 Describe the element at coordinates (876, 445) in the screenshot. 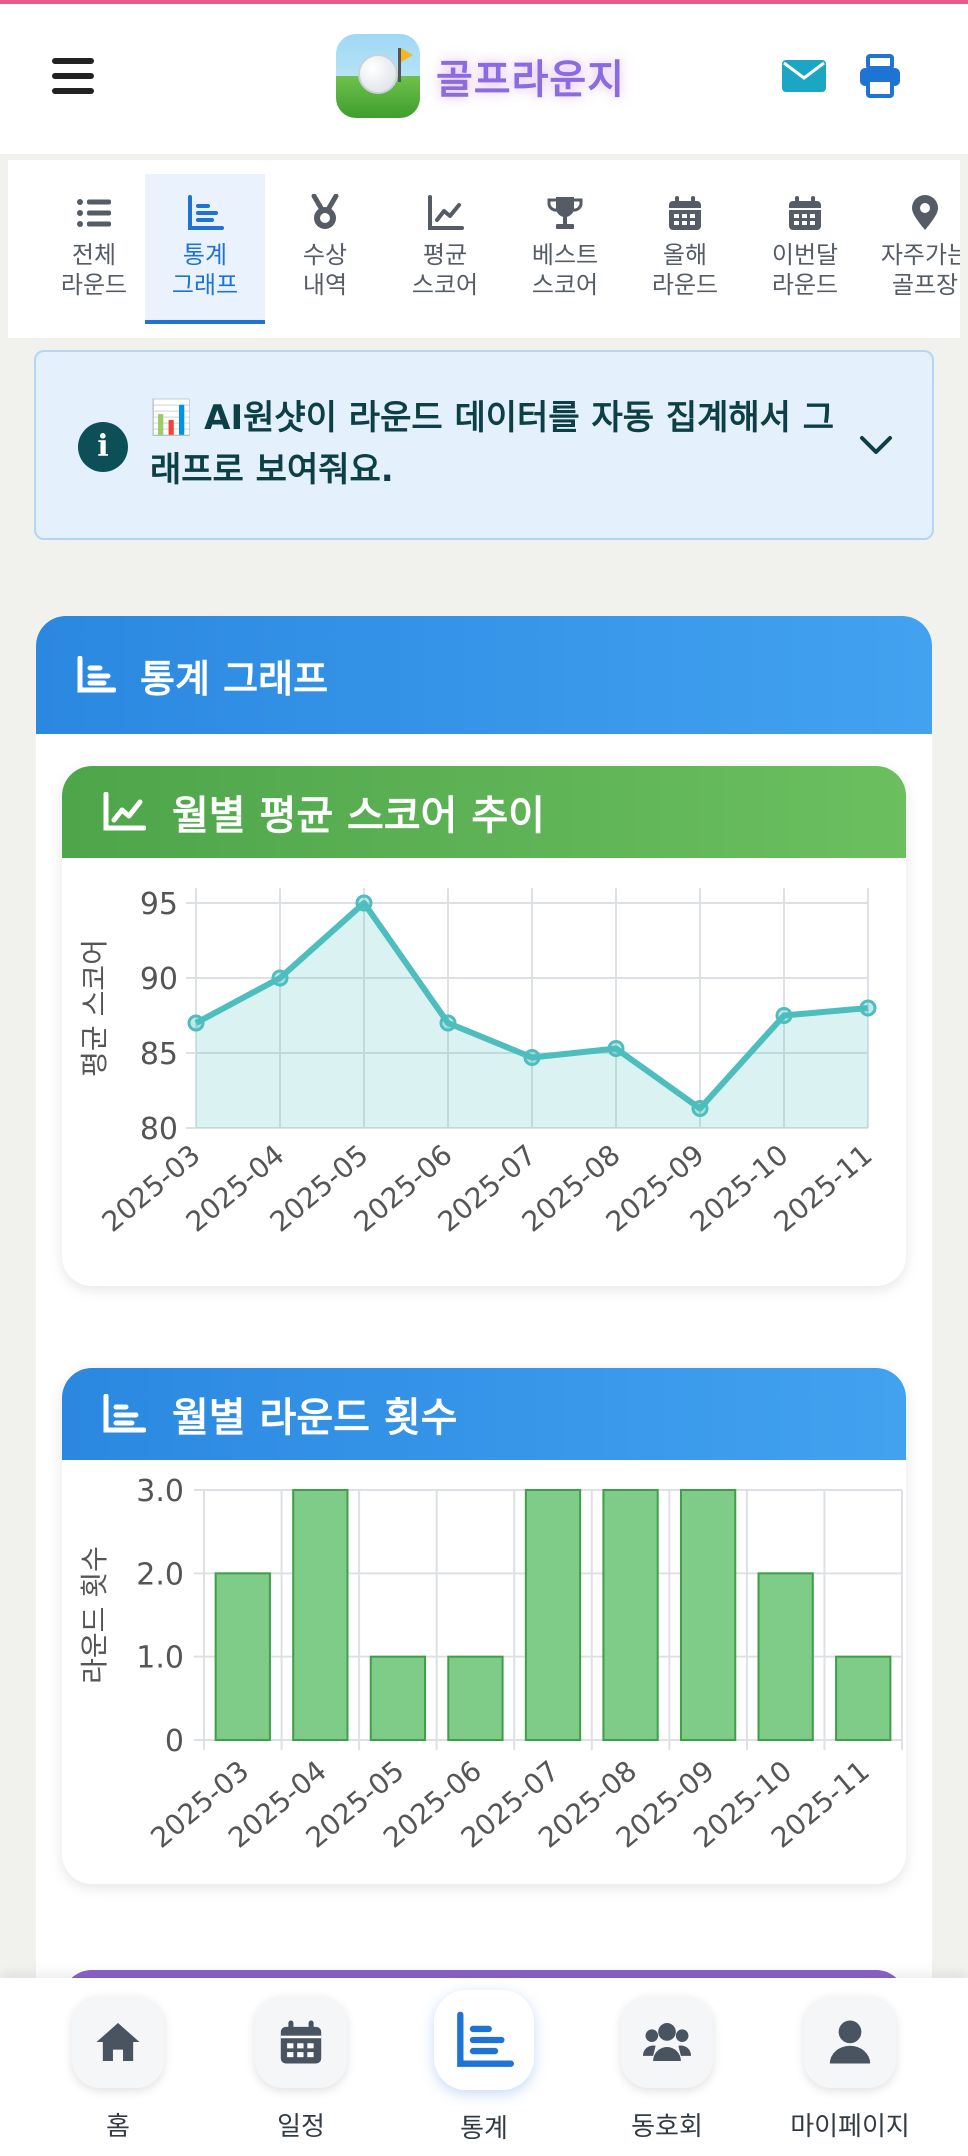

I see `chevron-down-icon` at that location.